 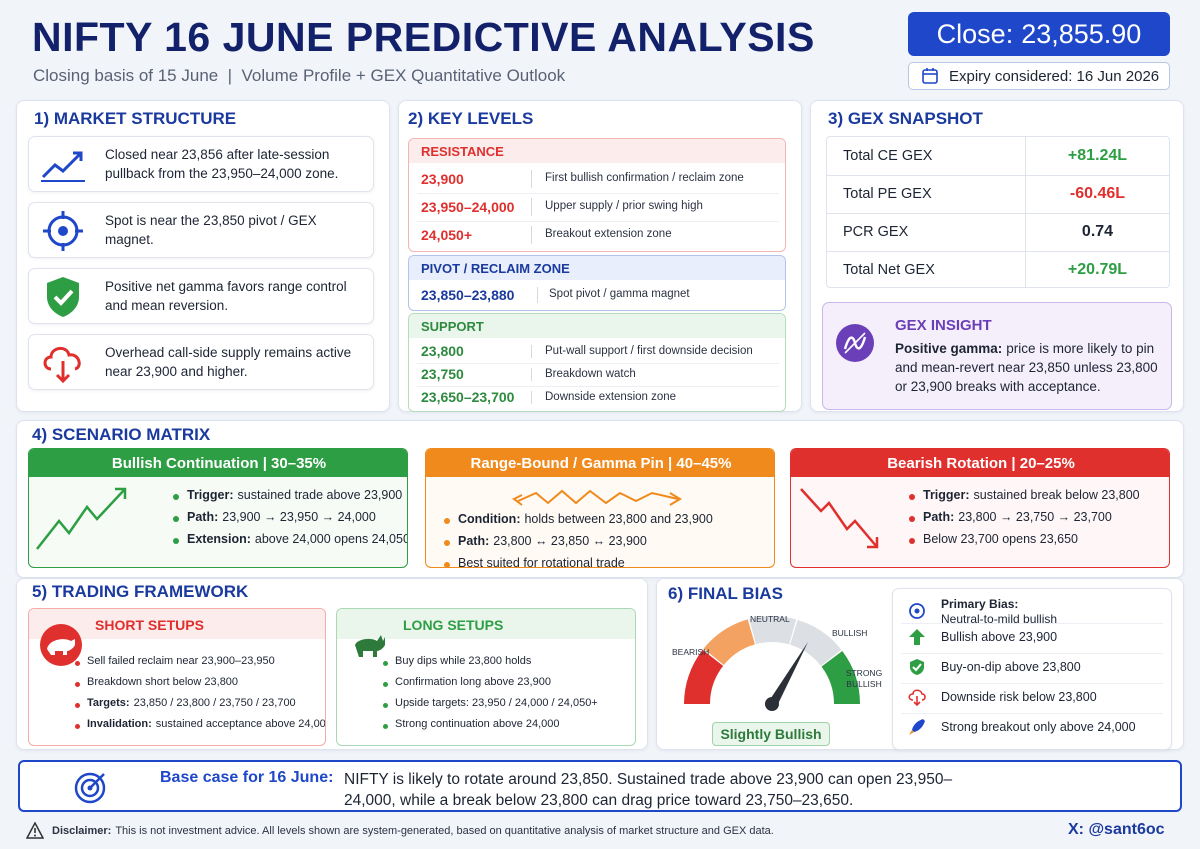 What do you see at coordinates (770, 619) in the screenshot?
I see `gauge-label: NEUTRAL` at bounding box center [770, 619].